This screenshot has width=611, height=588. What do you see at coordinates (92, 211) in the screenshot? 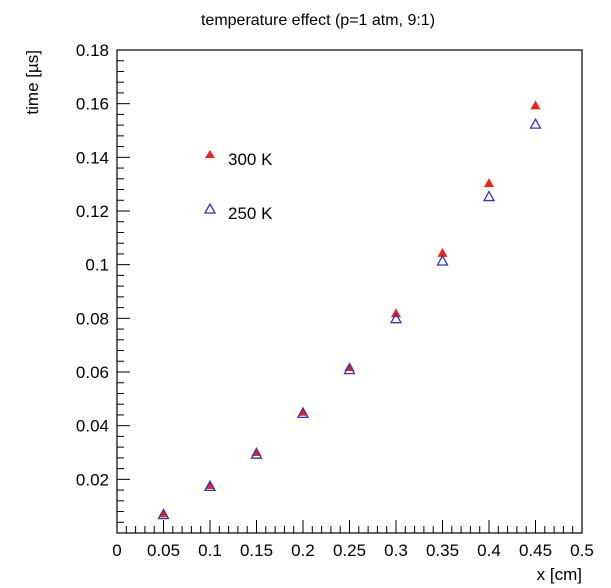
I see `y-tick-label: 0.12` at bounding box center [92, 211].